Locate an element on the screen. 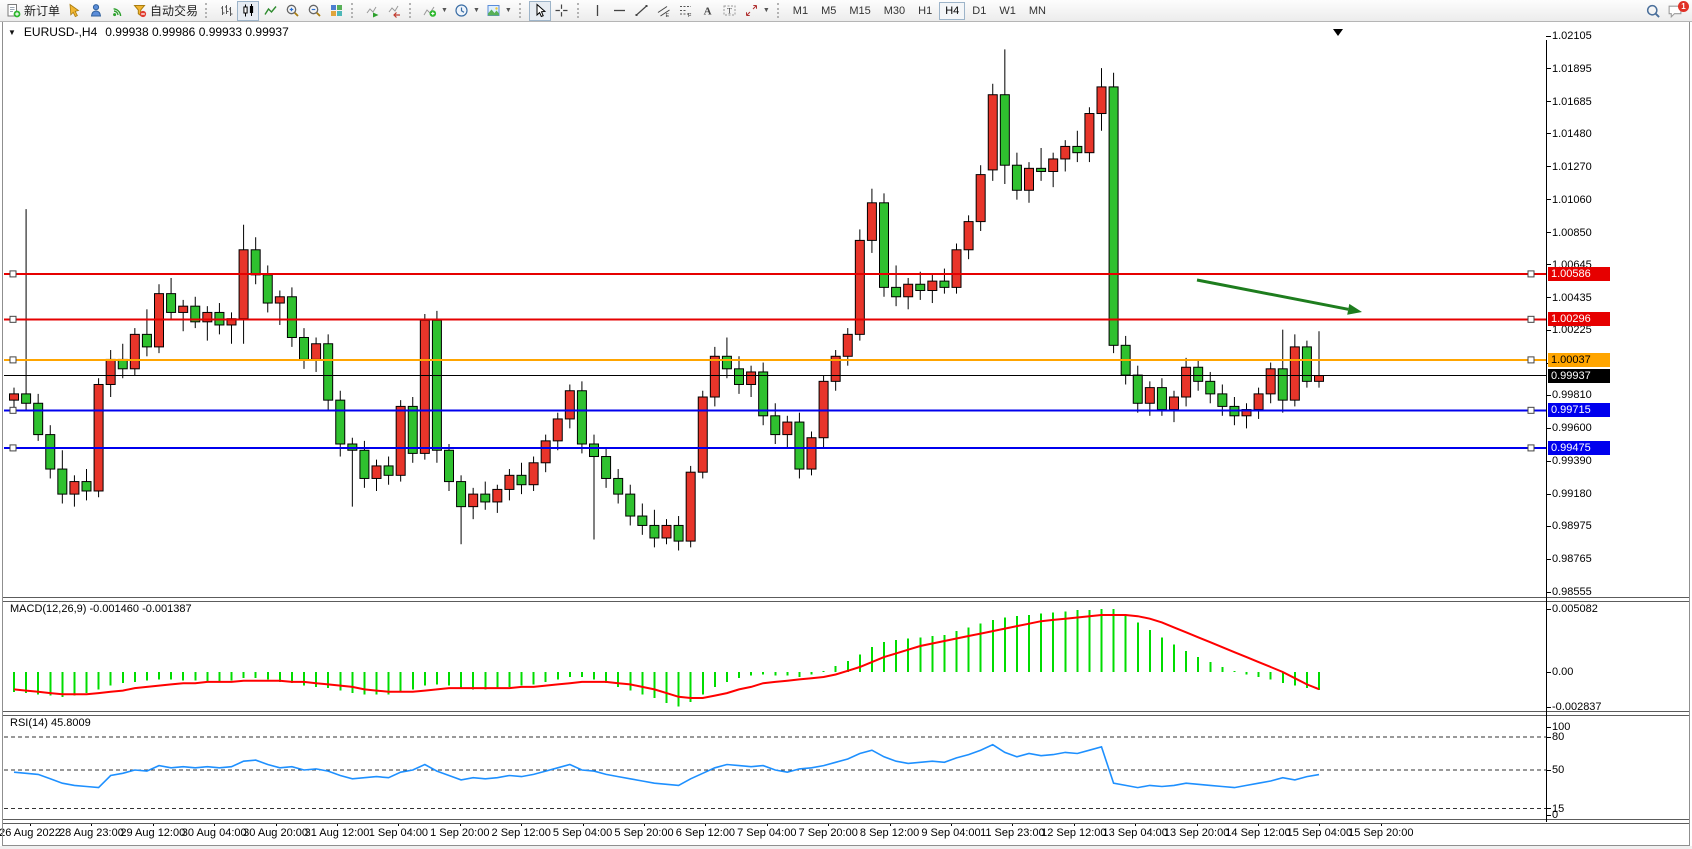  text-label-tool-button: T is located at coordinates (730, 11).